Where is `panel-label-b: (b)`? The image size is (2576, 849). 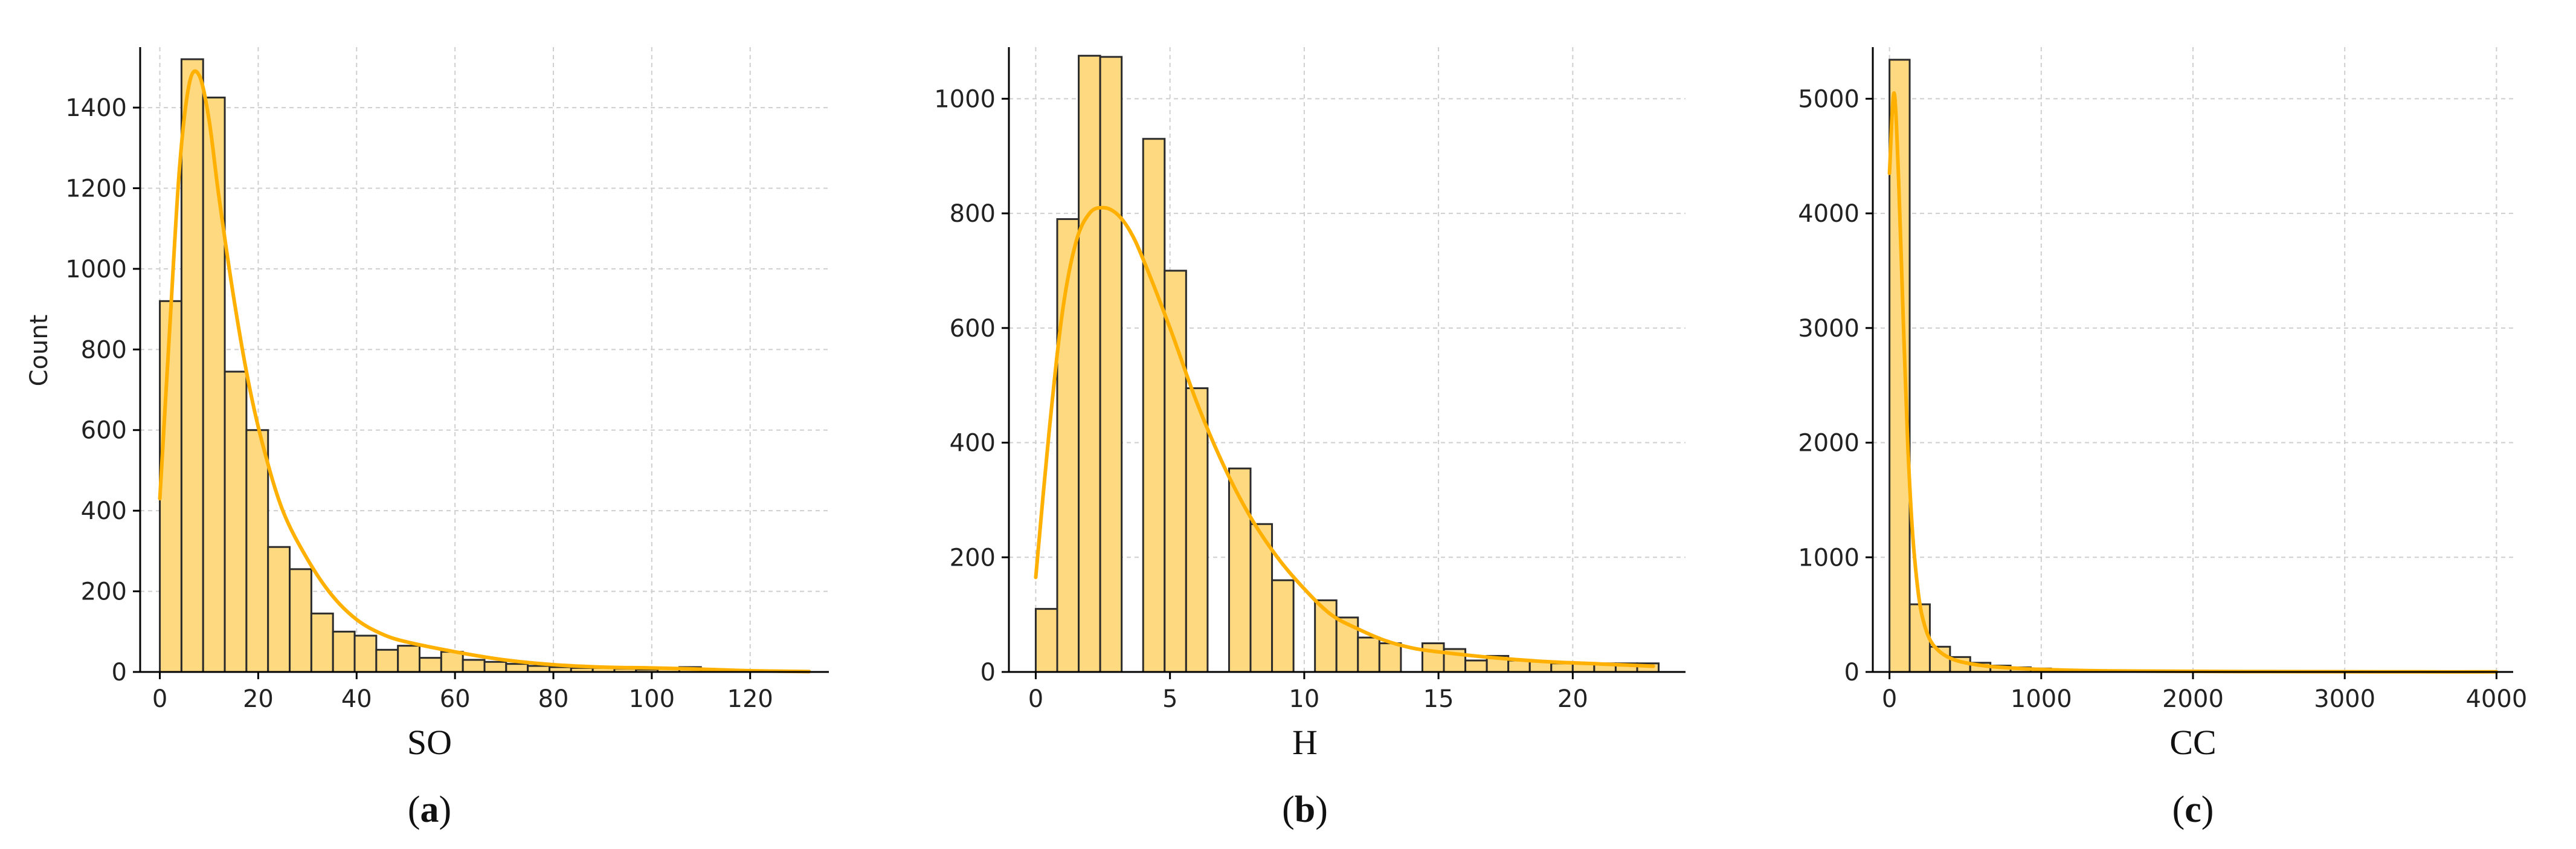
panel-label-b: (b) is located at coordinates (1305, 809).